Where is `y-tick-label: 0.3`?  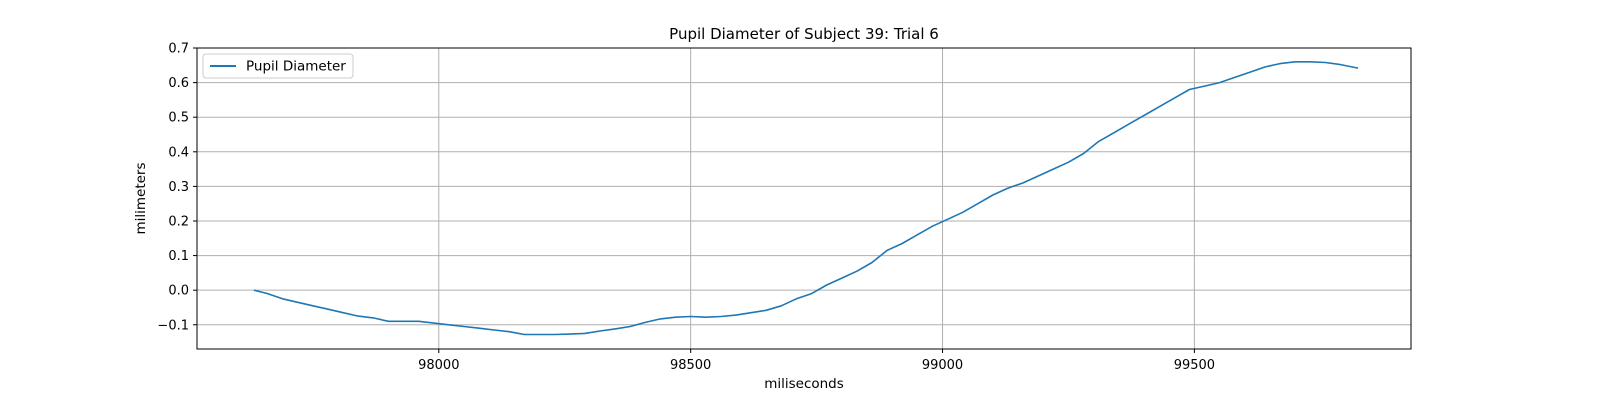 y-tick-label: 0.3 is located at coordinates (178, 187).